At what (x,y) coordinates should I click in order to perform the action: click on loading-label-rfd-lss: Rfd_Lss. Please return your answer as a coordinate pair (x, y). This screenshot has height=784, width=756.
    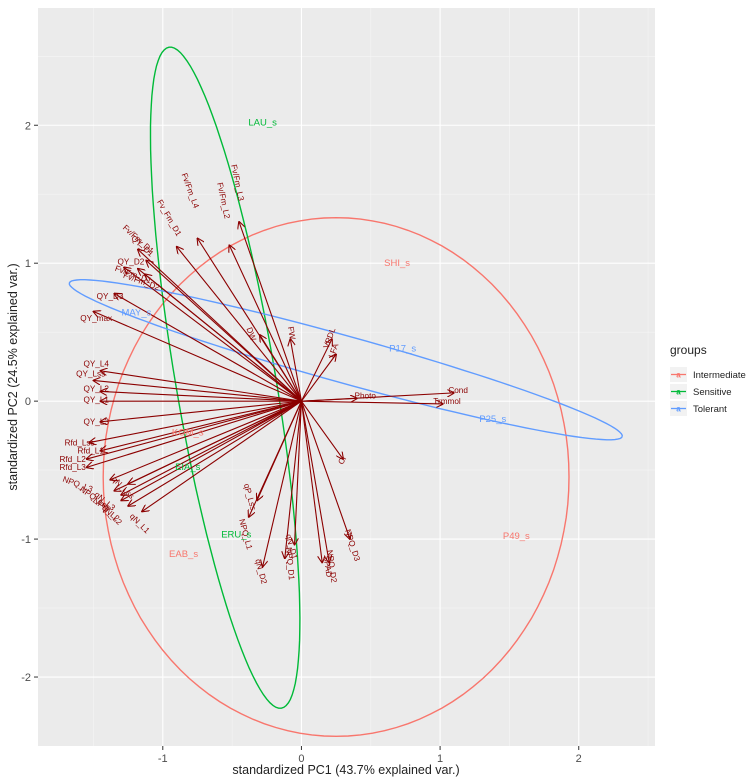
    Looking at the image, I should click on (80, 442).